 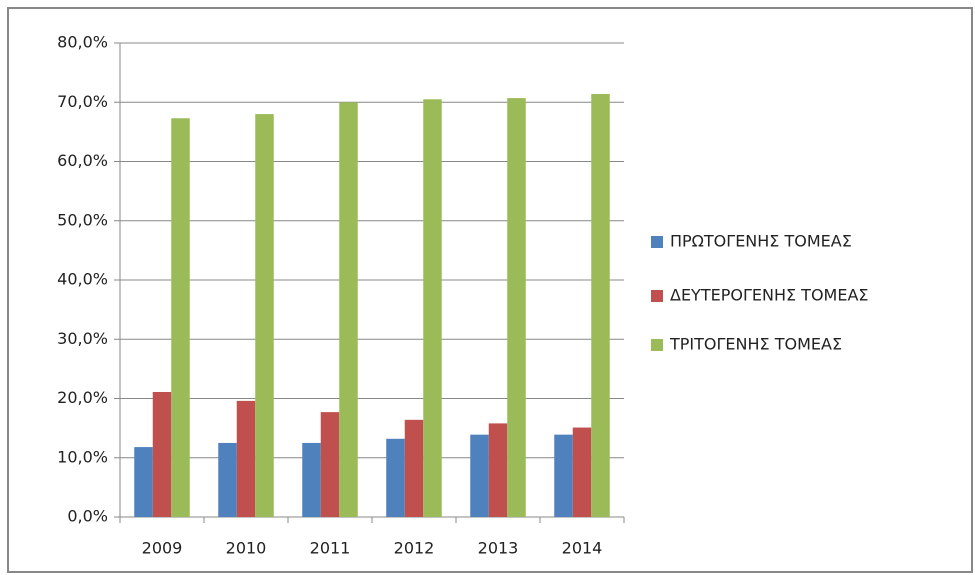 I want to click on y-tick-label: 70,0%, so click(x=82, y=101).